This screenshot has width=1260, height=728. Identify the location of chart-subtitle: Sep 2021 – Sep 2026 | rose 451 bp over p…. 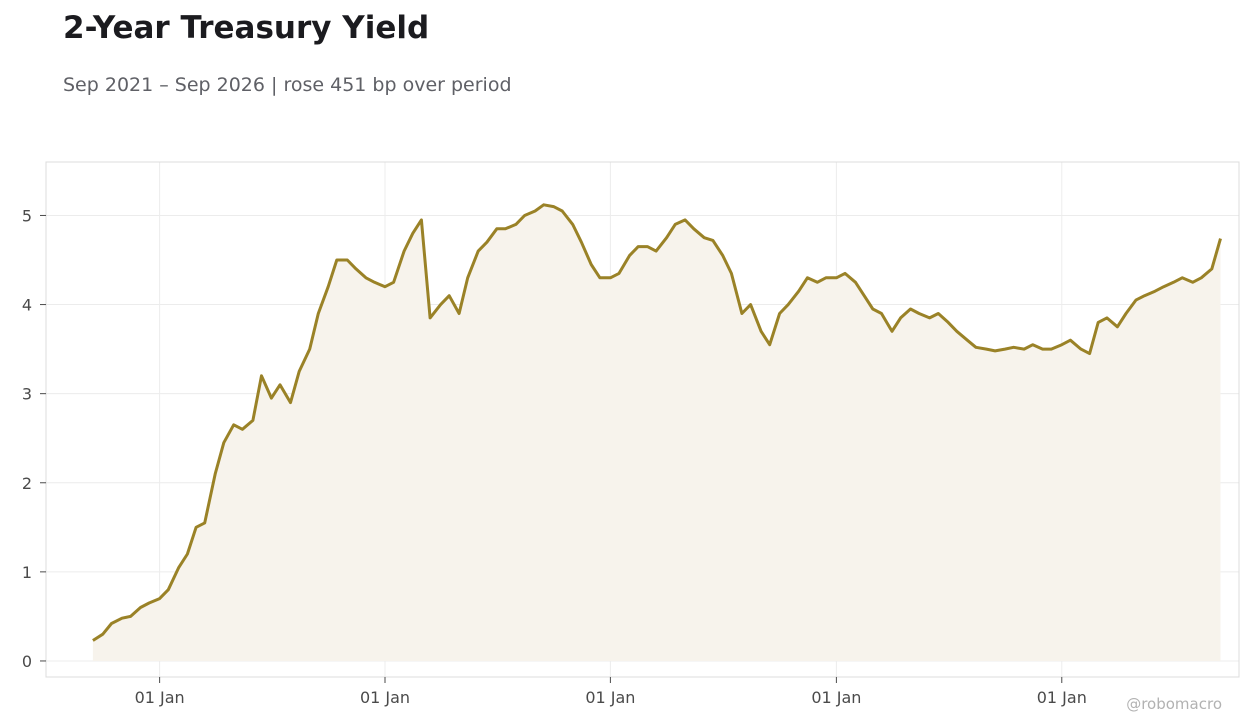
(287, 85).